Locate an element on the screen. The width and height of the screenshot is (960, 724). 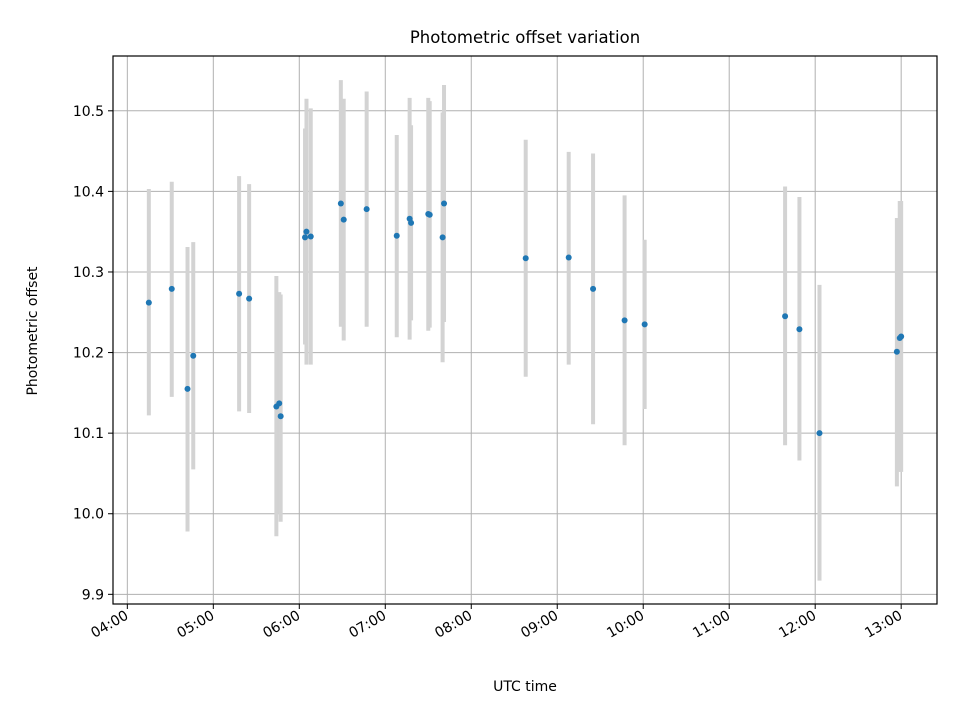
x-tick-label: 09:00 is located at coordinates (539, 625).